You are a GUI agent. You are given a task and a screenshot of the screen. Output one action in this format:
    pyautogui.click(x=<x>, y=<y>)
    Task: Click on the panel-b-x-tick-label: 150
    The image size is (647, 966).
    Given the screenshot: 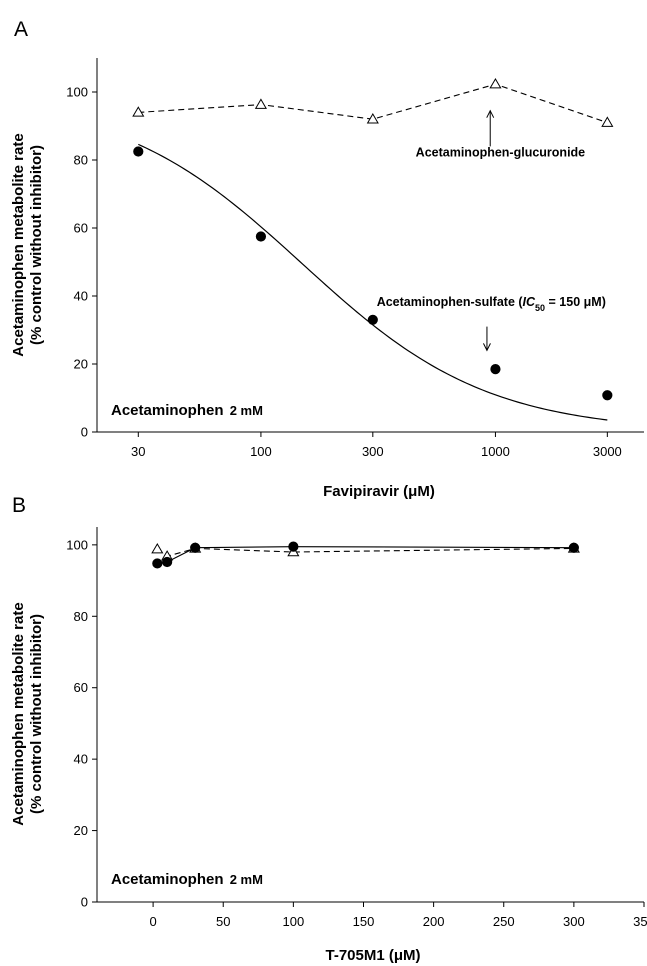 What is the action you would take?
    pyautogui.click(x=364, y=921)
    